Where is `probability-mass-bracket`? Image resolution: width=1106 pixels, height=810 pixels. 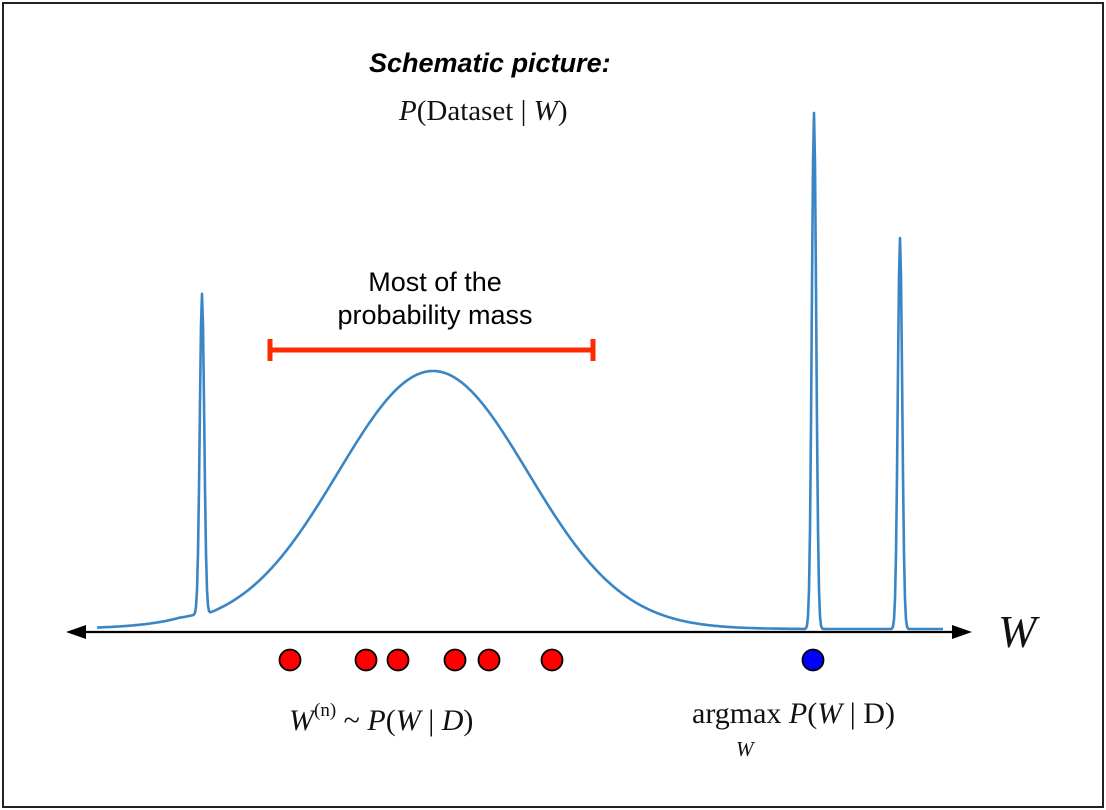 probability-mass-bracket is located at coordinates (431, 350).